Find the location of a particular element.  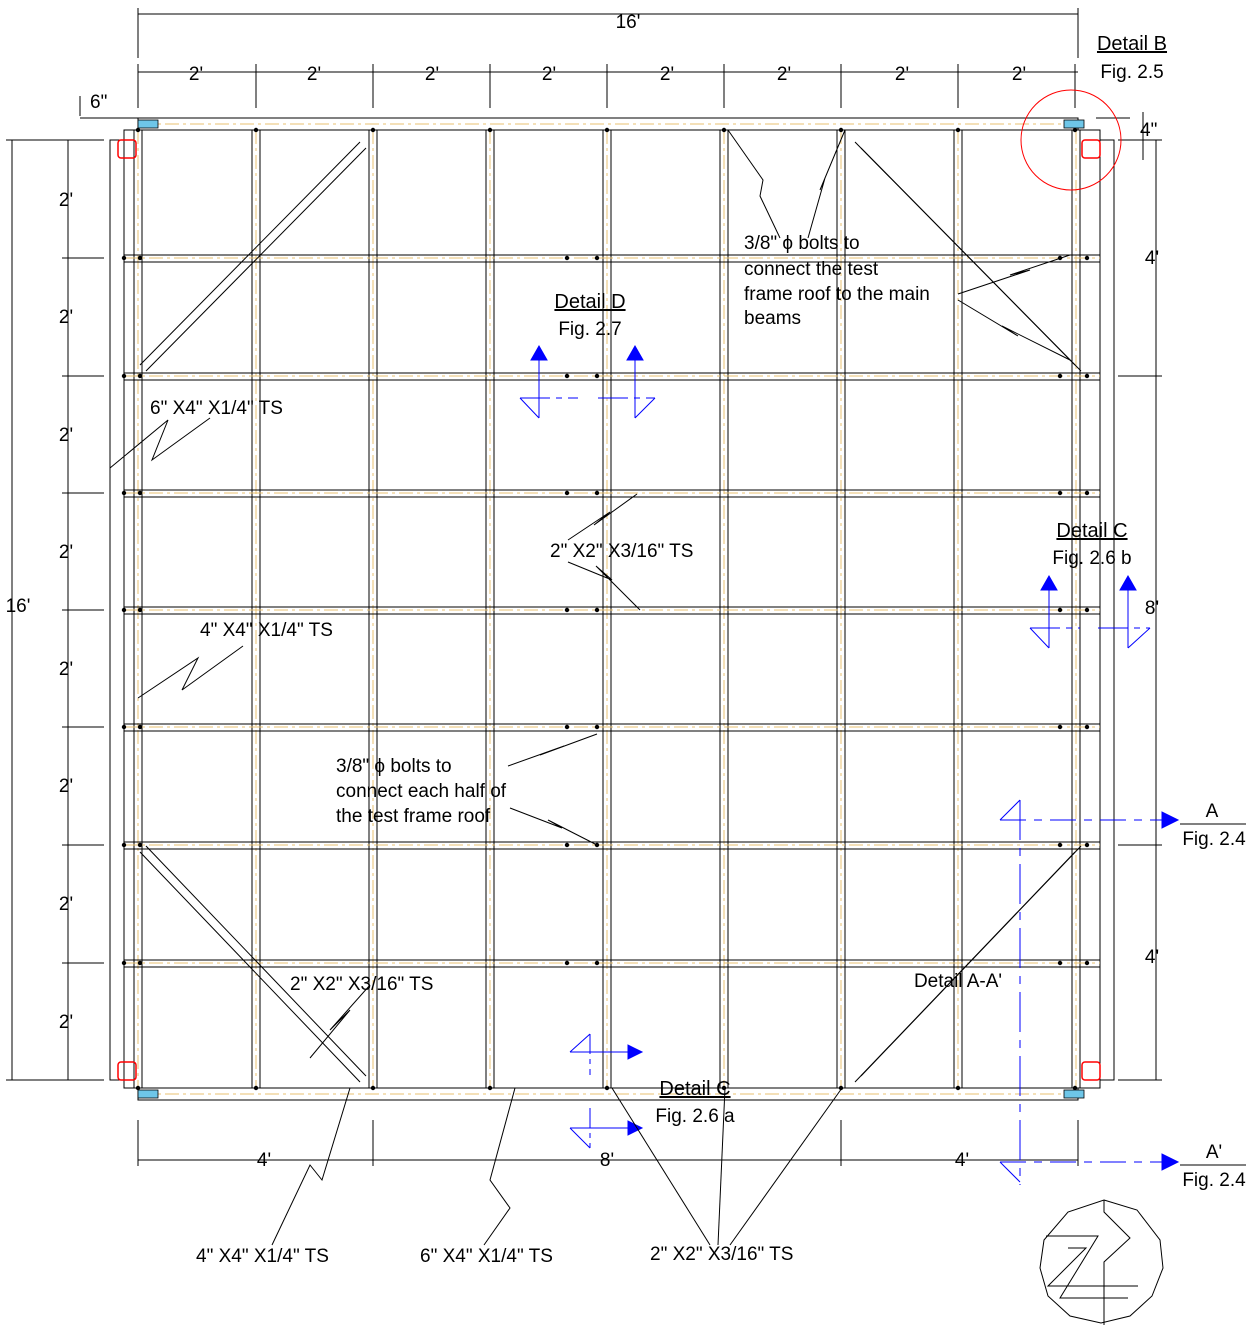

right-segment-1: 4' is located at coordinates (1152, 258).